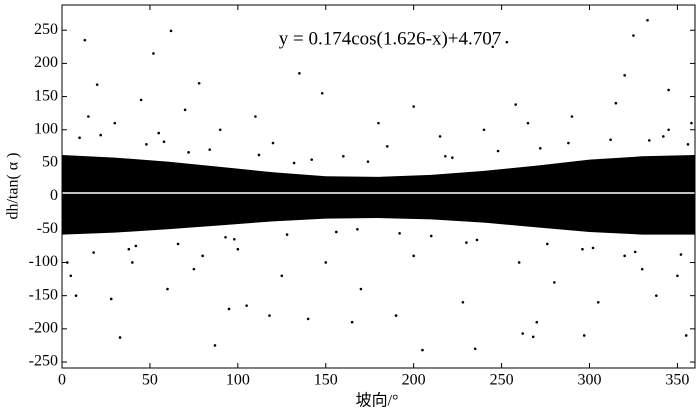 This screenshot has width=700, height=420. I want to click on x-tick-label: 200, so click(414, 380).